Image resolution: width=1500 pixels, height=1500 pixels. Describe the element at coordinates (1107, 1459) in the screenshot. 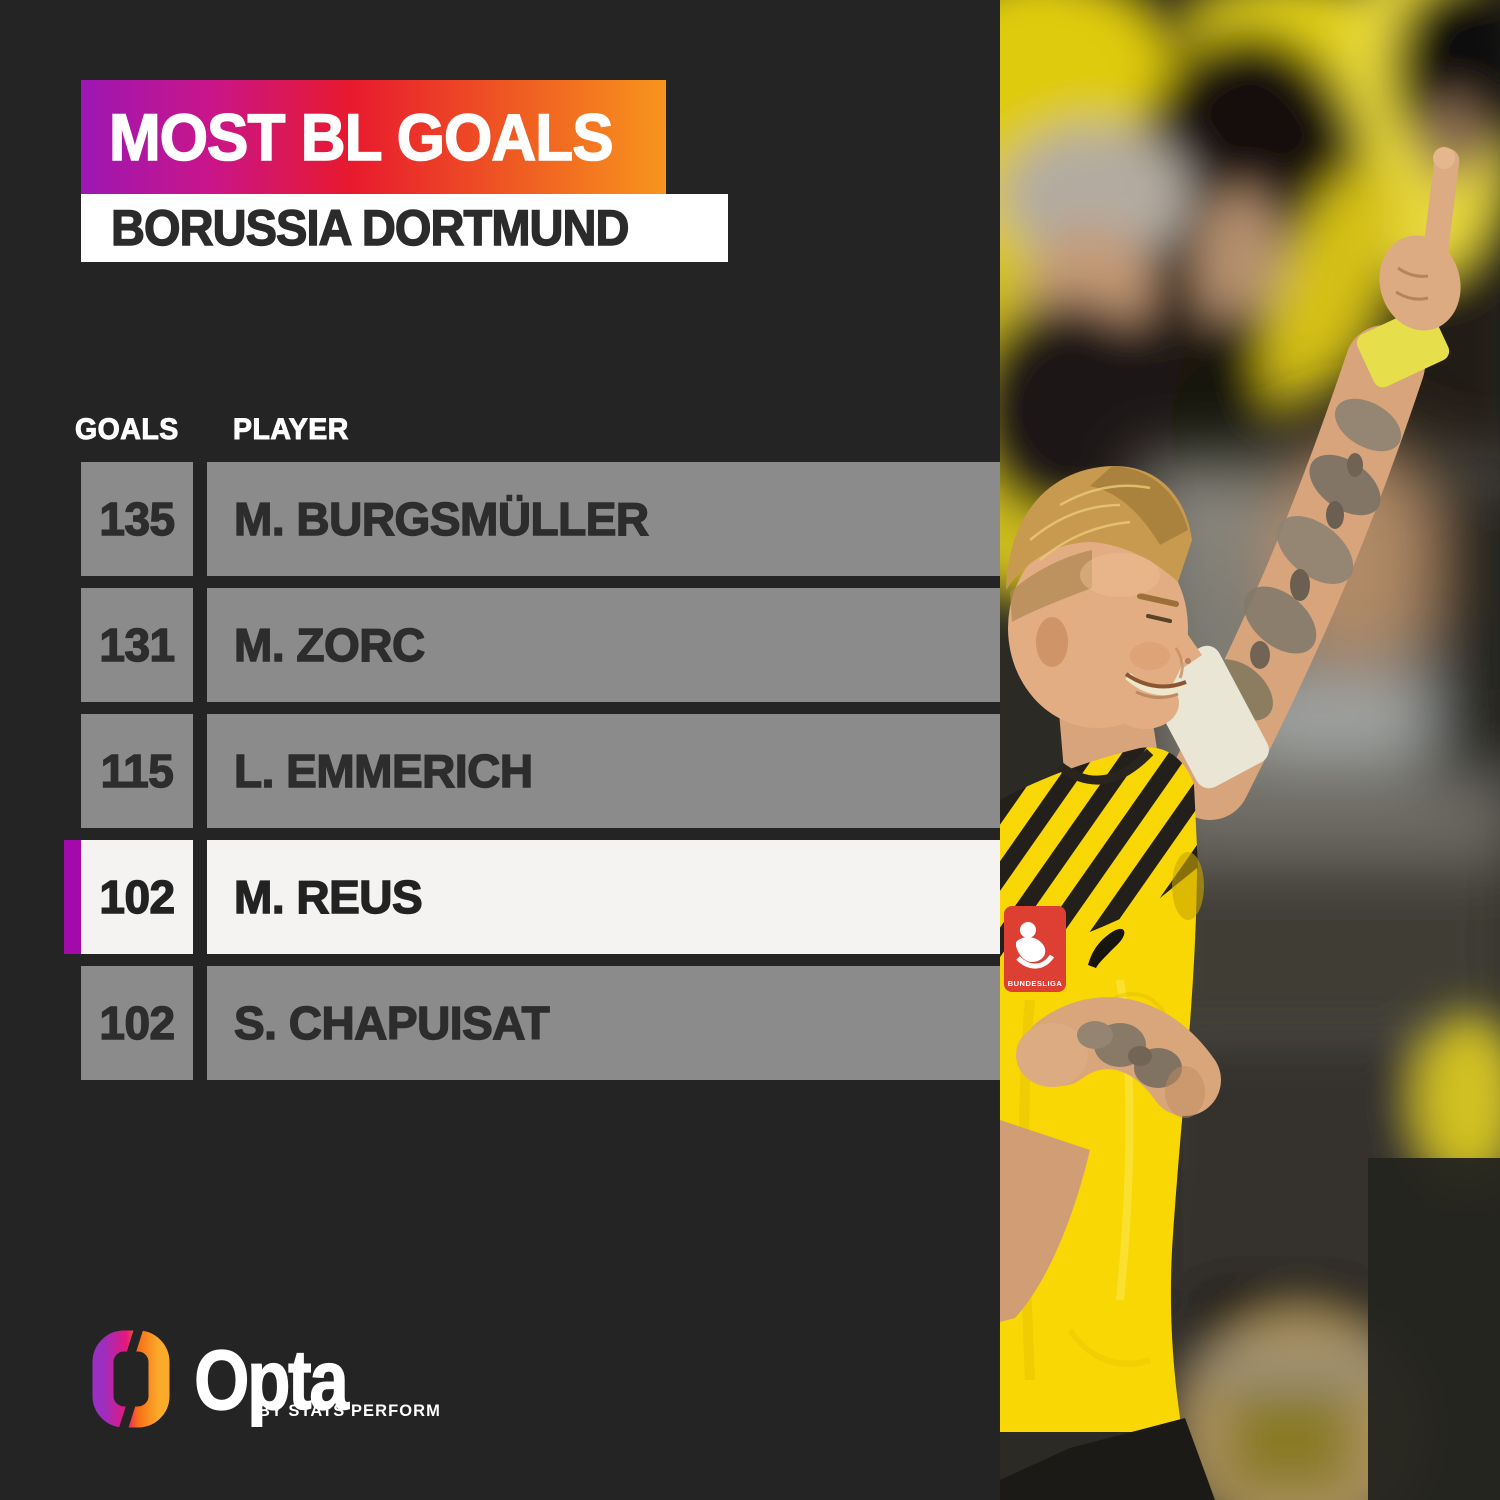

I see `shorts` at that location.